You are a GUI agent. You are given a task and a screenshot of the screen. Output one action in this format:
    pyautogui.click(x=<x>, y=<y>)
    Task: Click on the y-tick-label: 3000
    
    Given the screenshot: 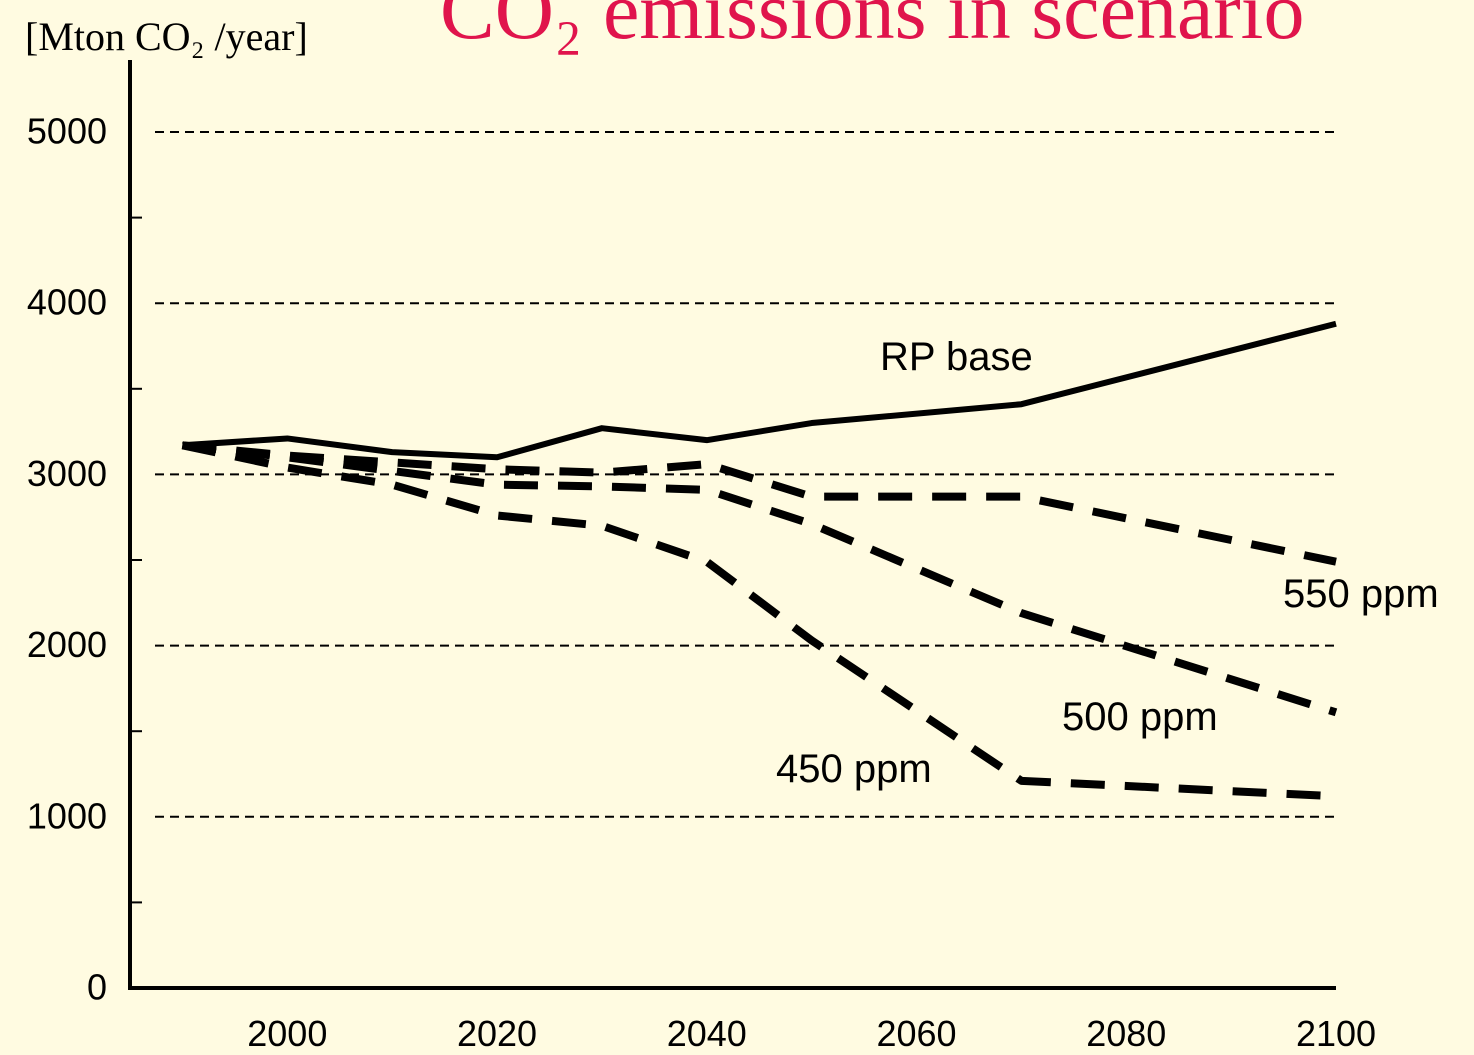 What is the action you would take?
    pyautogui.click(x=67, y=473)
    